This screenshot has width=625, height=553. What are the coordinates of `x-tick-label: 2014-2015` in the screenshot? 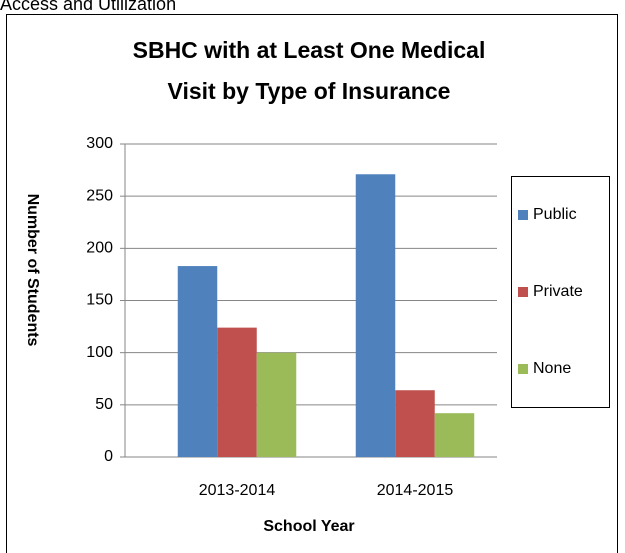 It's located at (415, 490).